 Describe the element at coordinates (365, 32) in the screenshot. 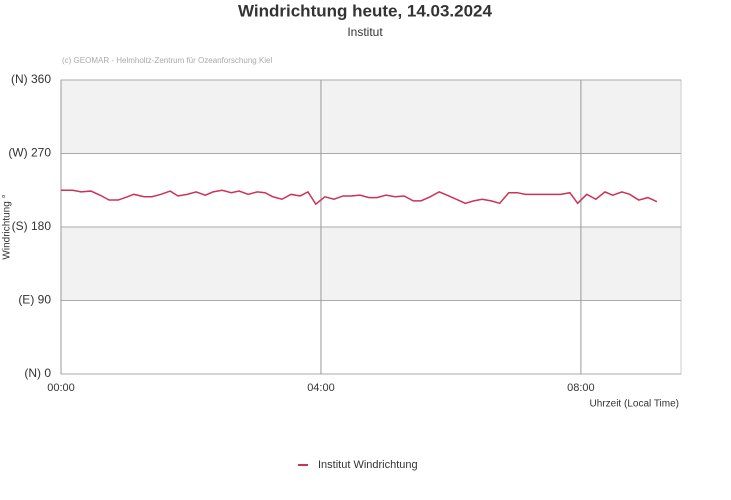

I see `chart-subtitle: Institut` at that location.